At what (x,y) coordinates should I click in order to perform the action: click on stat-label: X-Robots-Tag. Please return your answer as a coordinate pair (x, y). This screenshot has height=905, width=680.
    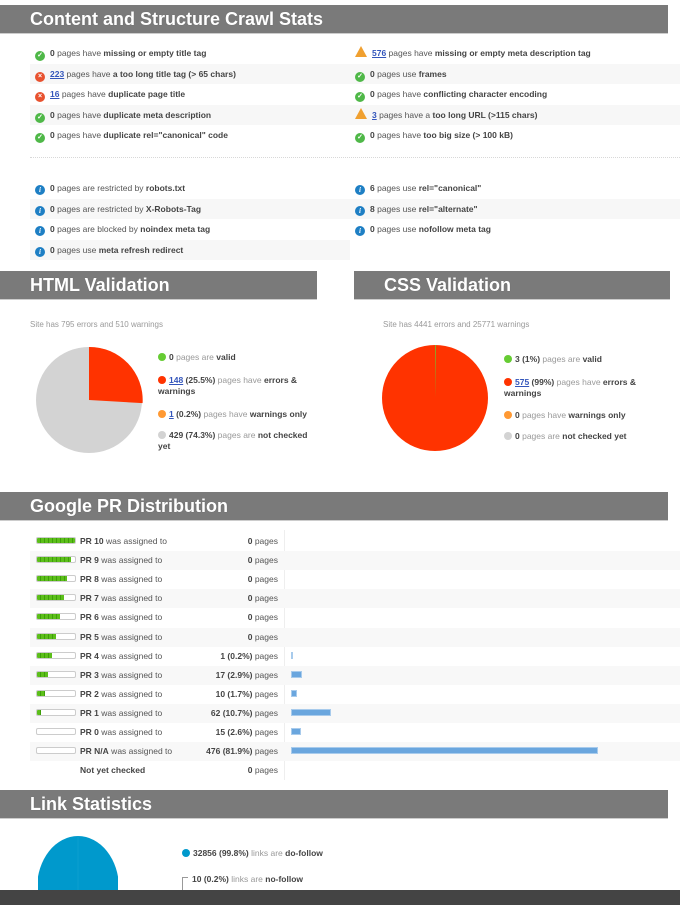
    Looking at the image, I should click on (173, 208).